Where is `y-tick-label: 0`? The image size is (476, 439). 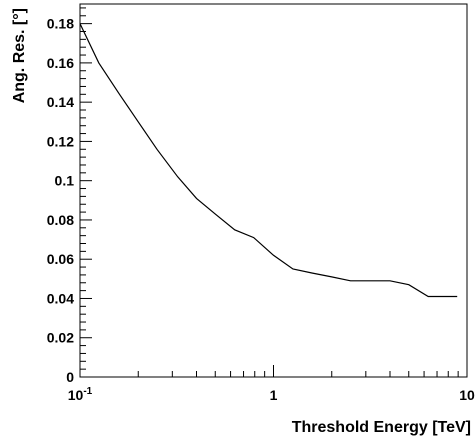
y-tick-label: 0 is located at coordinates (70, 377).